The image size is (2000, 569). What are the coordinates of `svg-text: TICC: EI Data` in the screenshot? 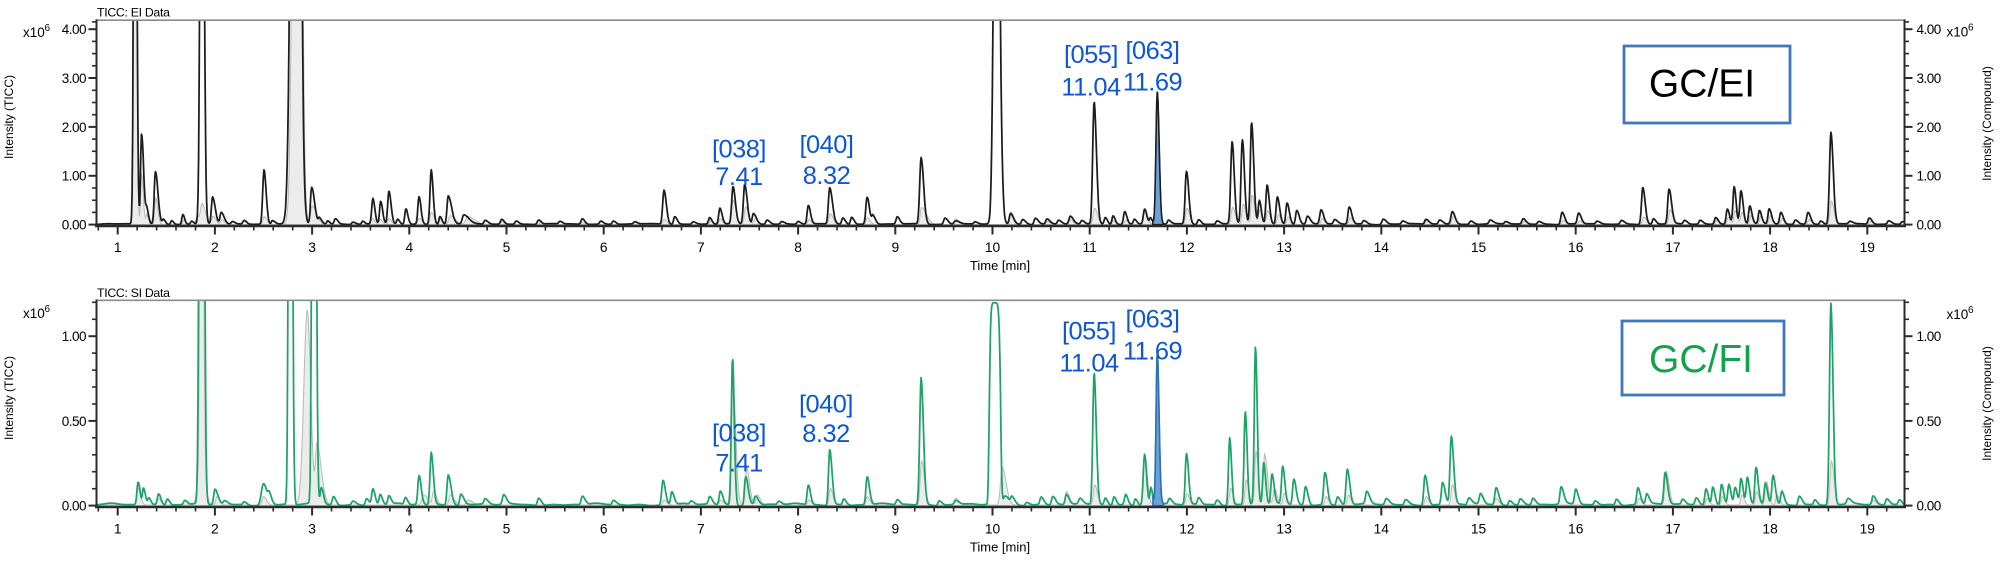 It's located at (133, 13).